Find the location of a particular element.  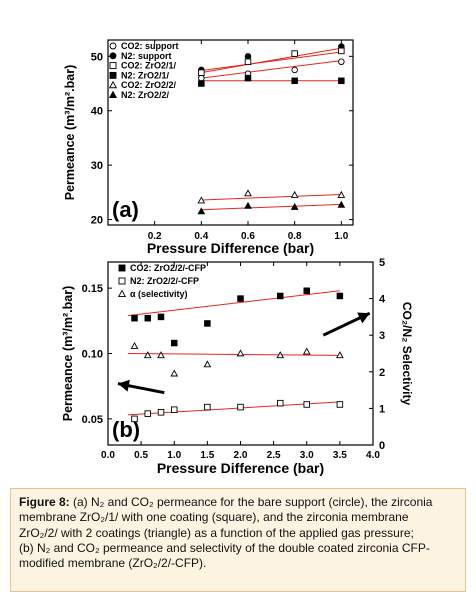

x-tick-label: 3.0 is located at coordinates (307, 455).